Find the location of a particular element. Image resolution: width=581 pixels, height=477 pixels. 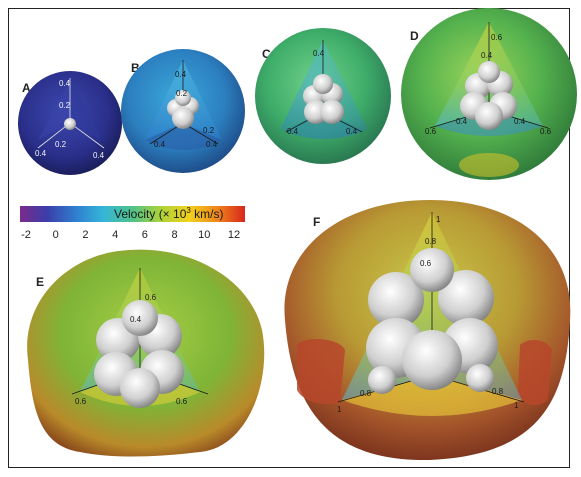

panel-f-notch-right is located at coordinates (535, 372).